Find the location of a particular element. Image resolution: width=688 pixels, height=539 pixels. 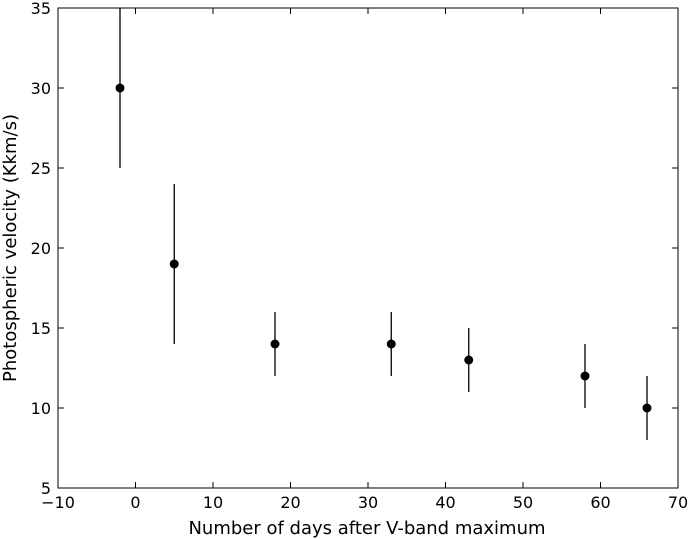

x-tick-label: 50 is located at coordinates (523, 502).